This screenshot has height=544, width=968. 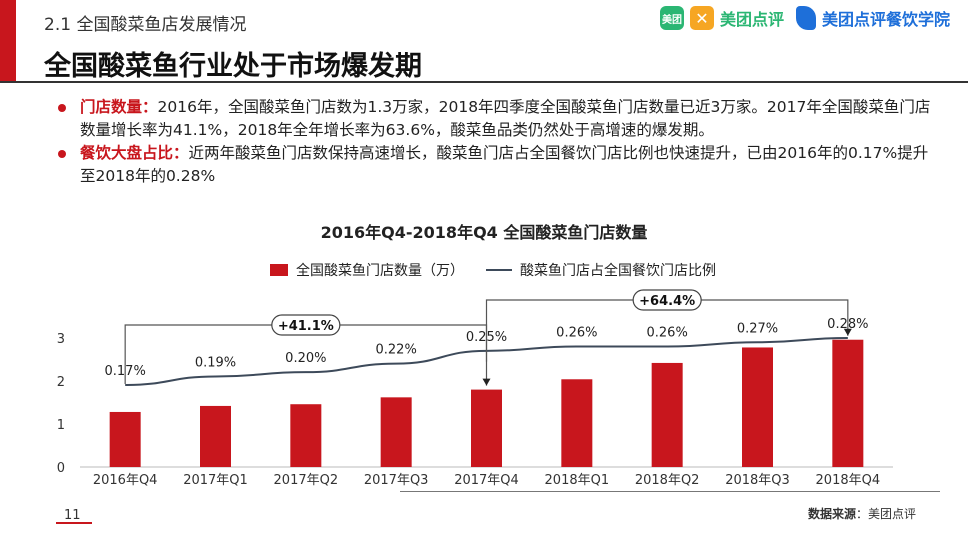 What do you see at coordinates (61, 425) in the screenshot?
I see `y-tick-label: 1` at bounding box center [61, 425].